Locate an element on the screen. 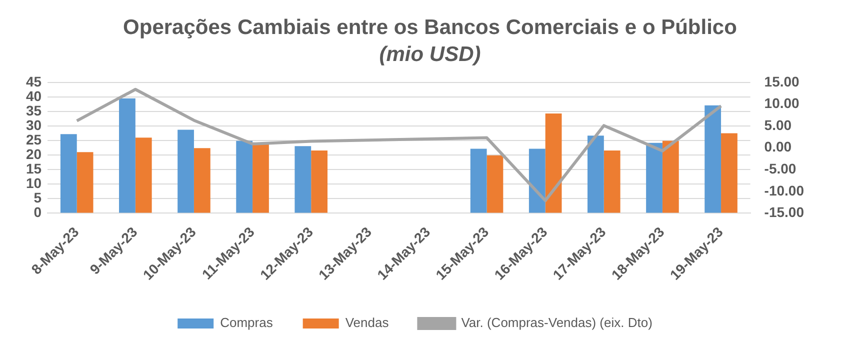  y2-tick-label: 0.00 is located at coordinates (778, 146).